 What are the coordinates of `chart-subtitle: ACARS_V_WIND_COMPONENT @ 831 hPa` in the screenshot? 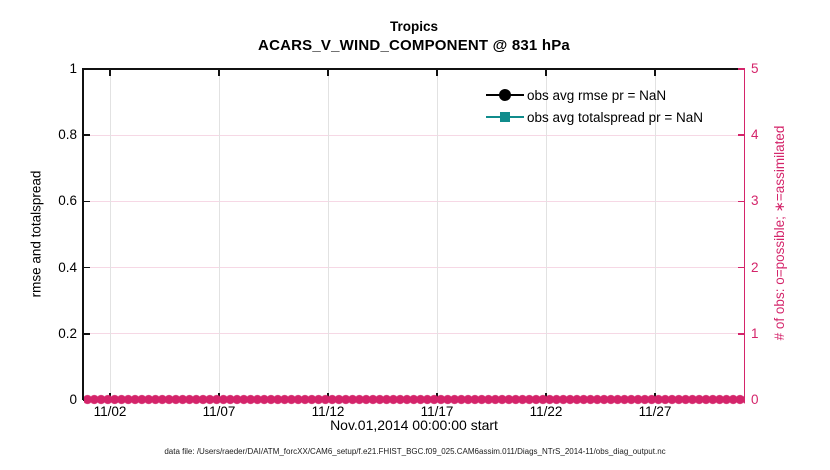 It's located at (414, 45).